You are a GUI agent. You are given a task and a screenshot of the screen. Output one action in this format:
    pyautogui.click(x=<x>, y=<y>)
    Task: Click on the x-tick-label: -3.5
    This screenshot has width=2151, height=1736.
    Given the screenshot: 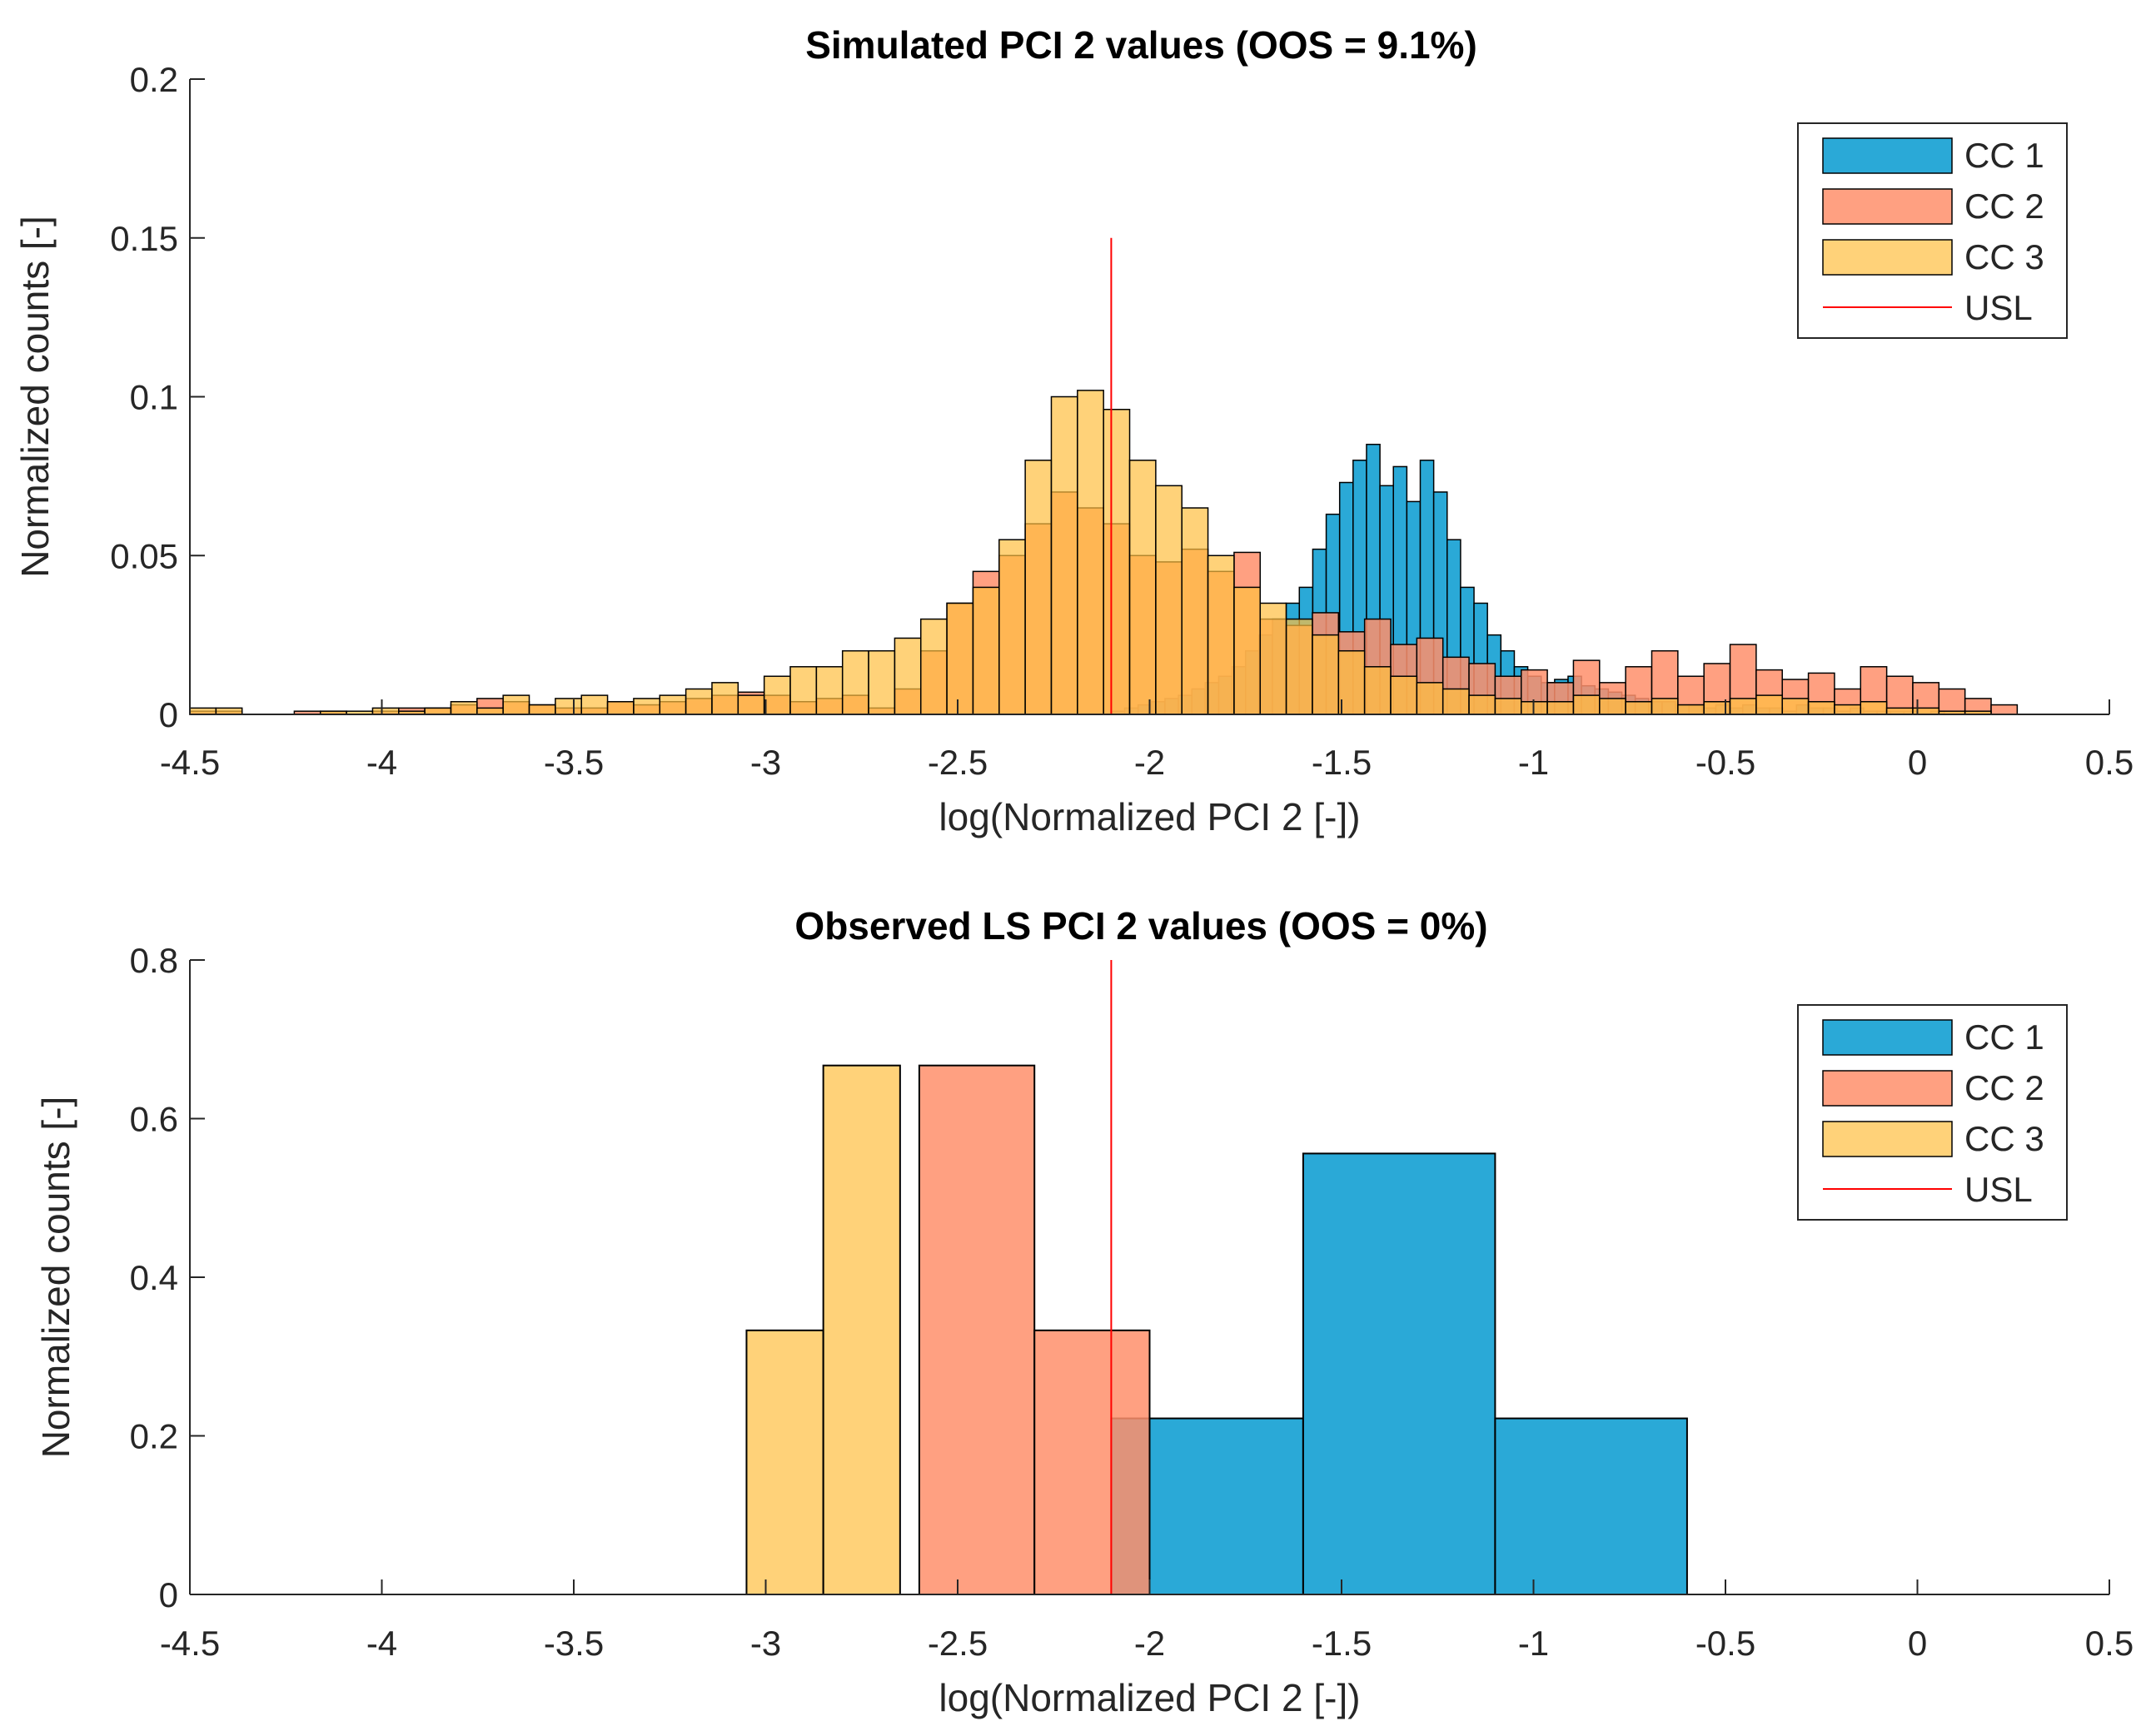 What is the action you would take?
    pyautogui.click(x=574, y=762)
    